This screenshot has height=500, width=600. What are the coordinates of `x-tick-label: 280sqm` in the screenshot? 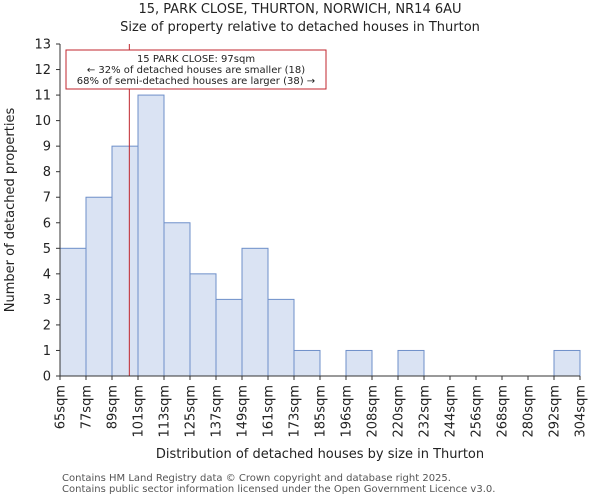 It's located at (529, 411).